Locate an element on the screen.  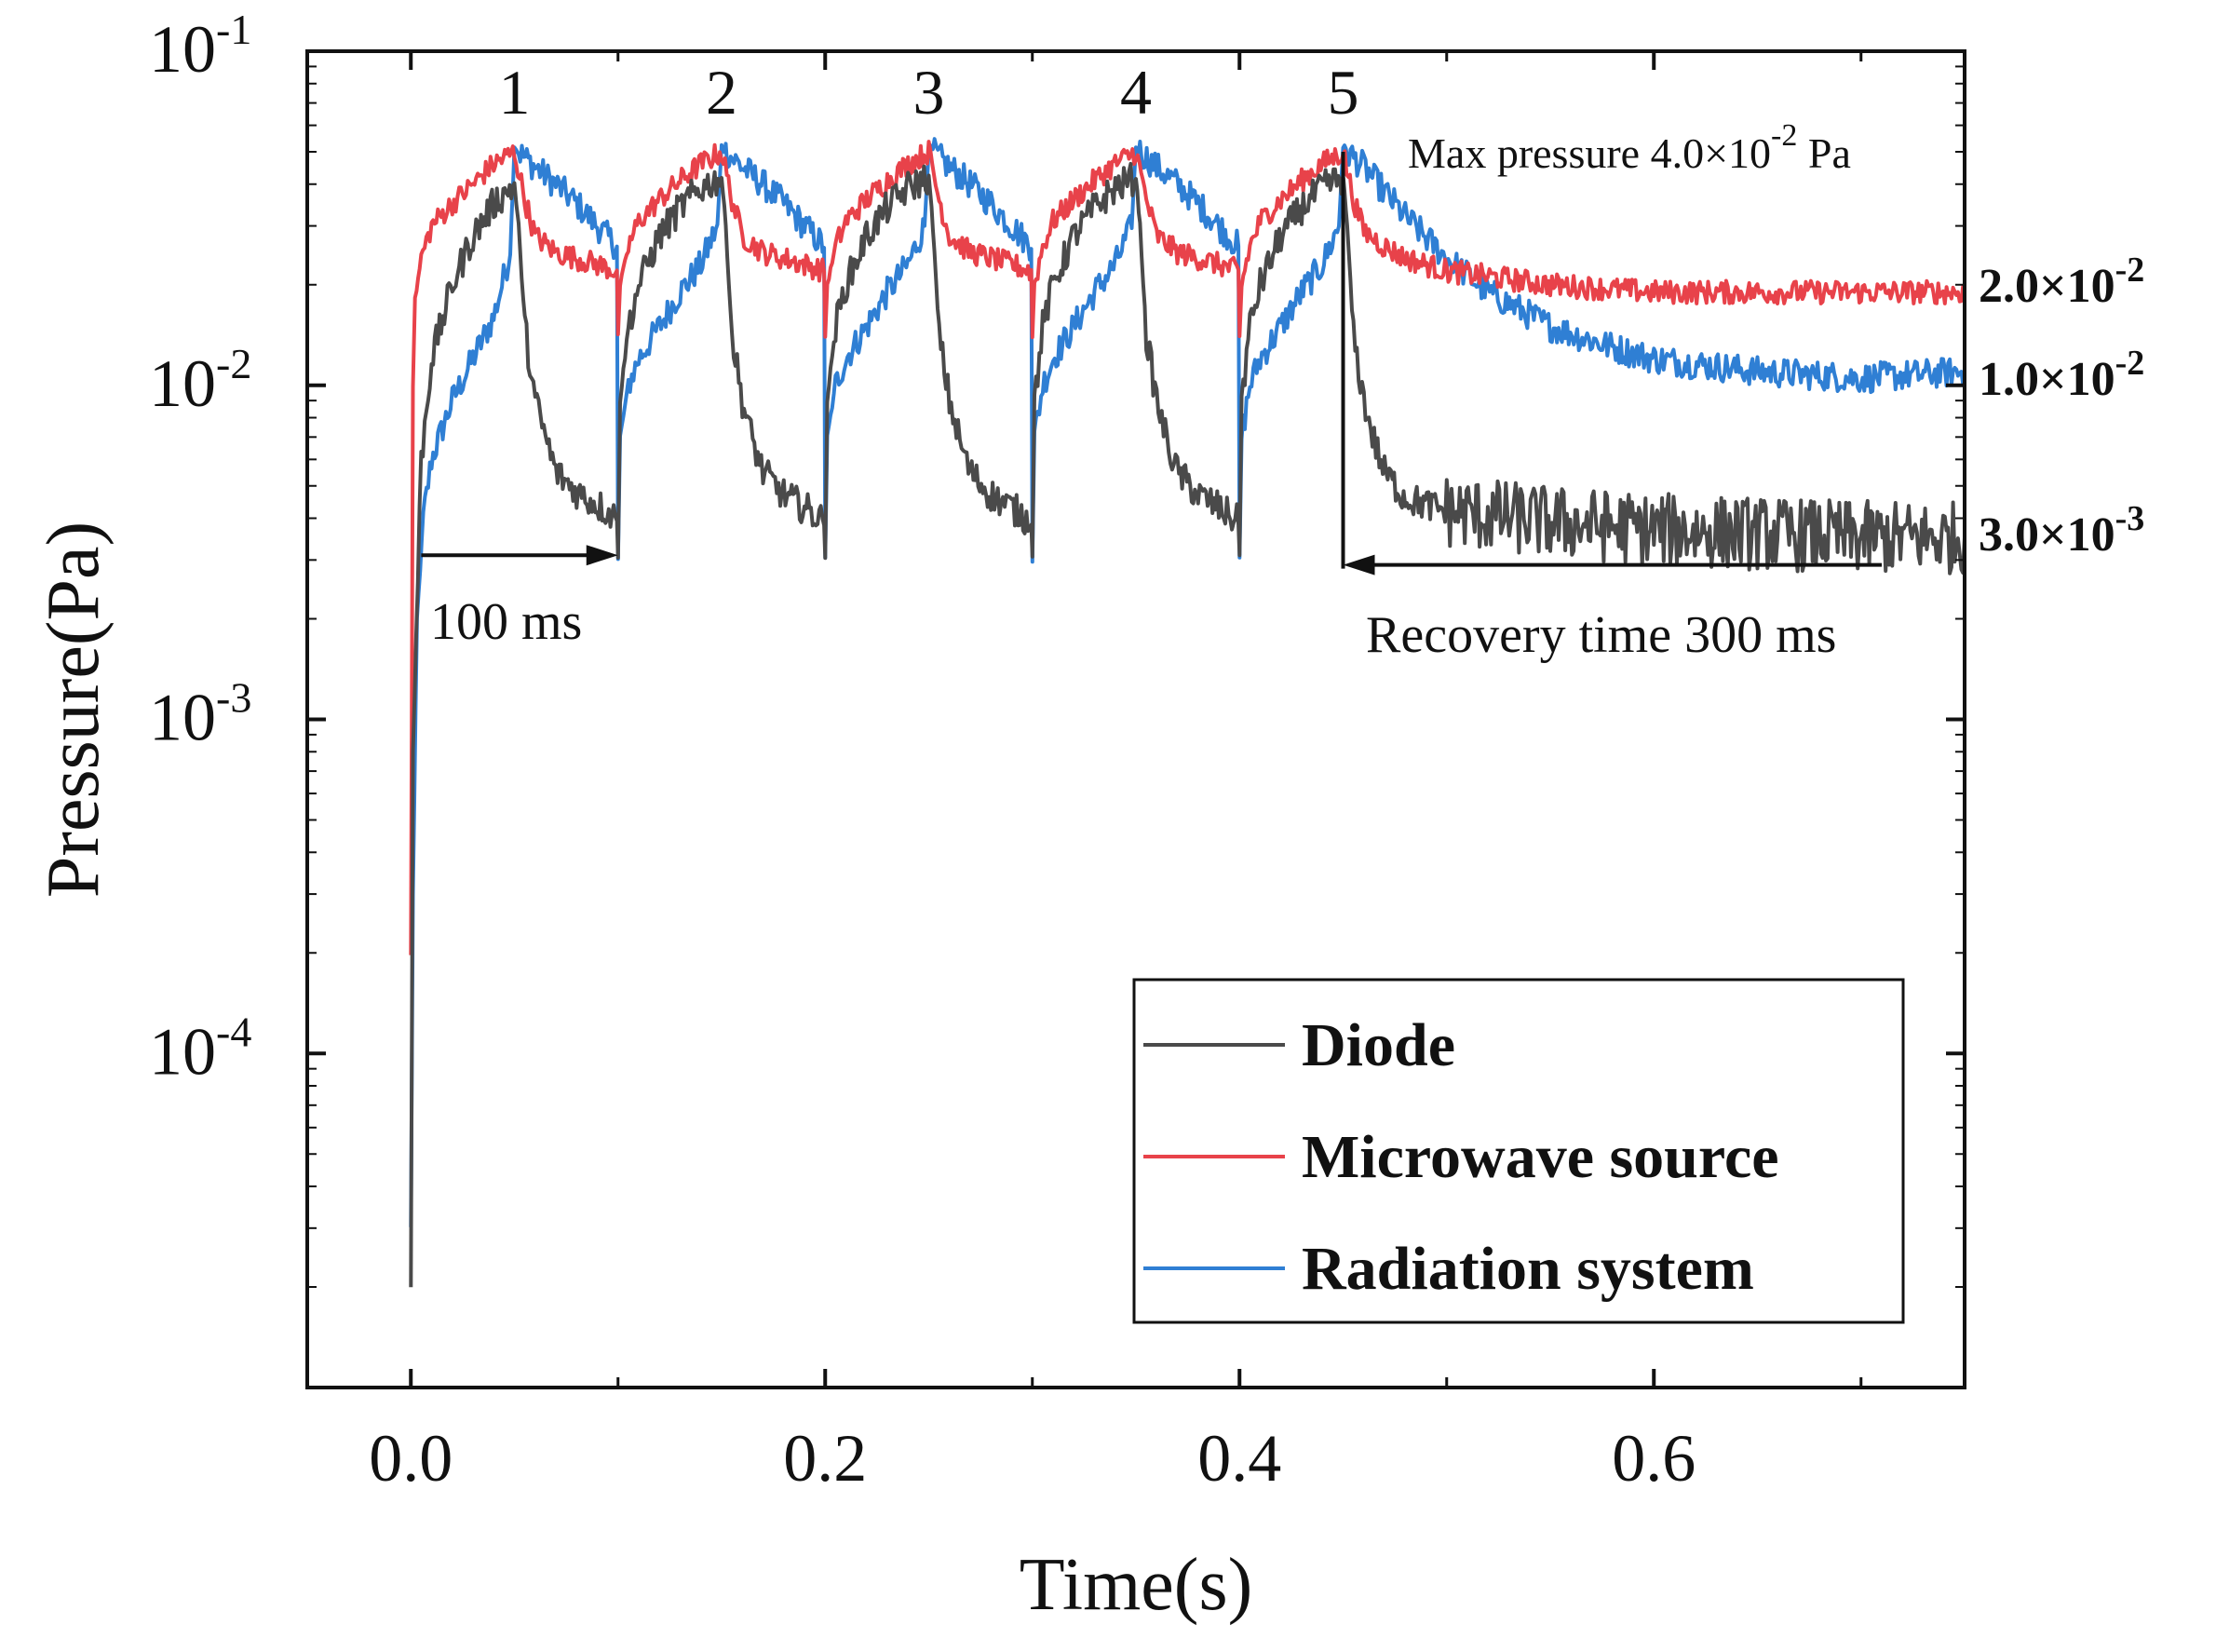
max-pressure-suffix: Pa is located at coordinates (1824, 153).